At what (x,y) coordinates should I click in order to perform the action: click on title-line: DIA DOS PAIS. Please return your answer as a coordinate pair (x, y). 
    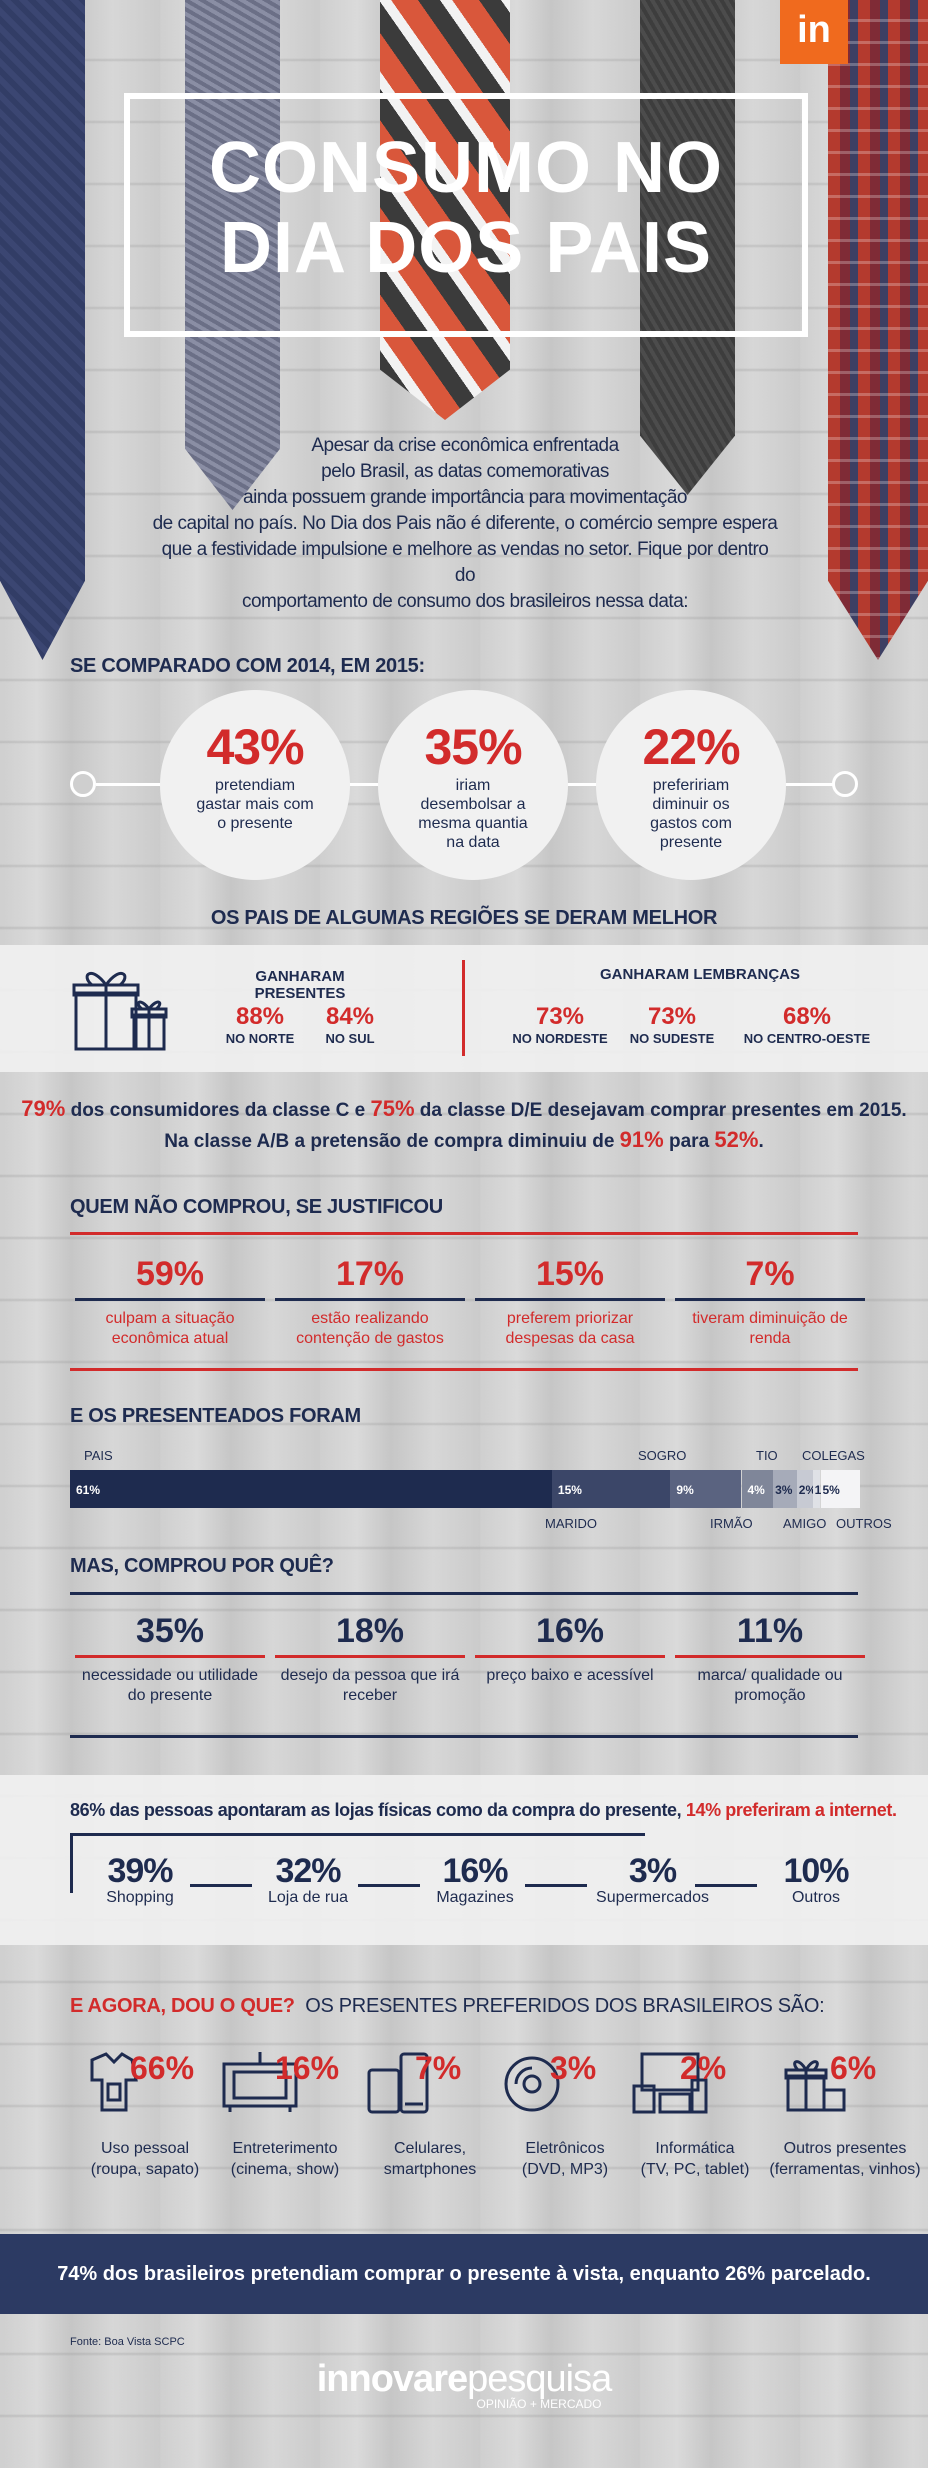
    Looking at the image, I should click on (466, 248).